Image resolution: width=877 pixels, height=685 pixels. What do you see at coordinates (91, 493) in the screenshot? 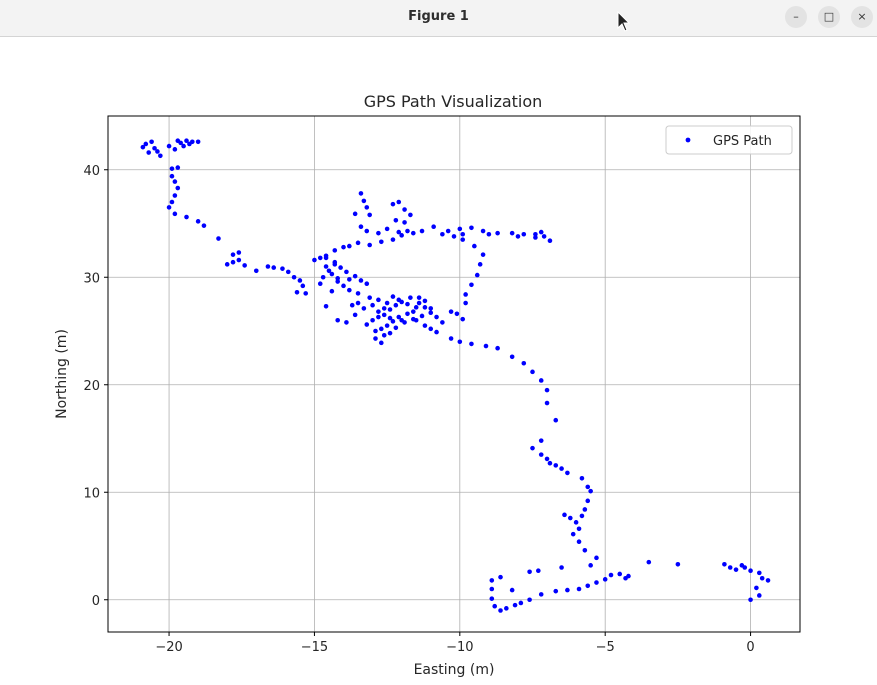
I see `y-tick-label: 10` at bounding box center [91, 493].